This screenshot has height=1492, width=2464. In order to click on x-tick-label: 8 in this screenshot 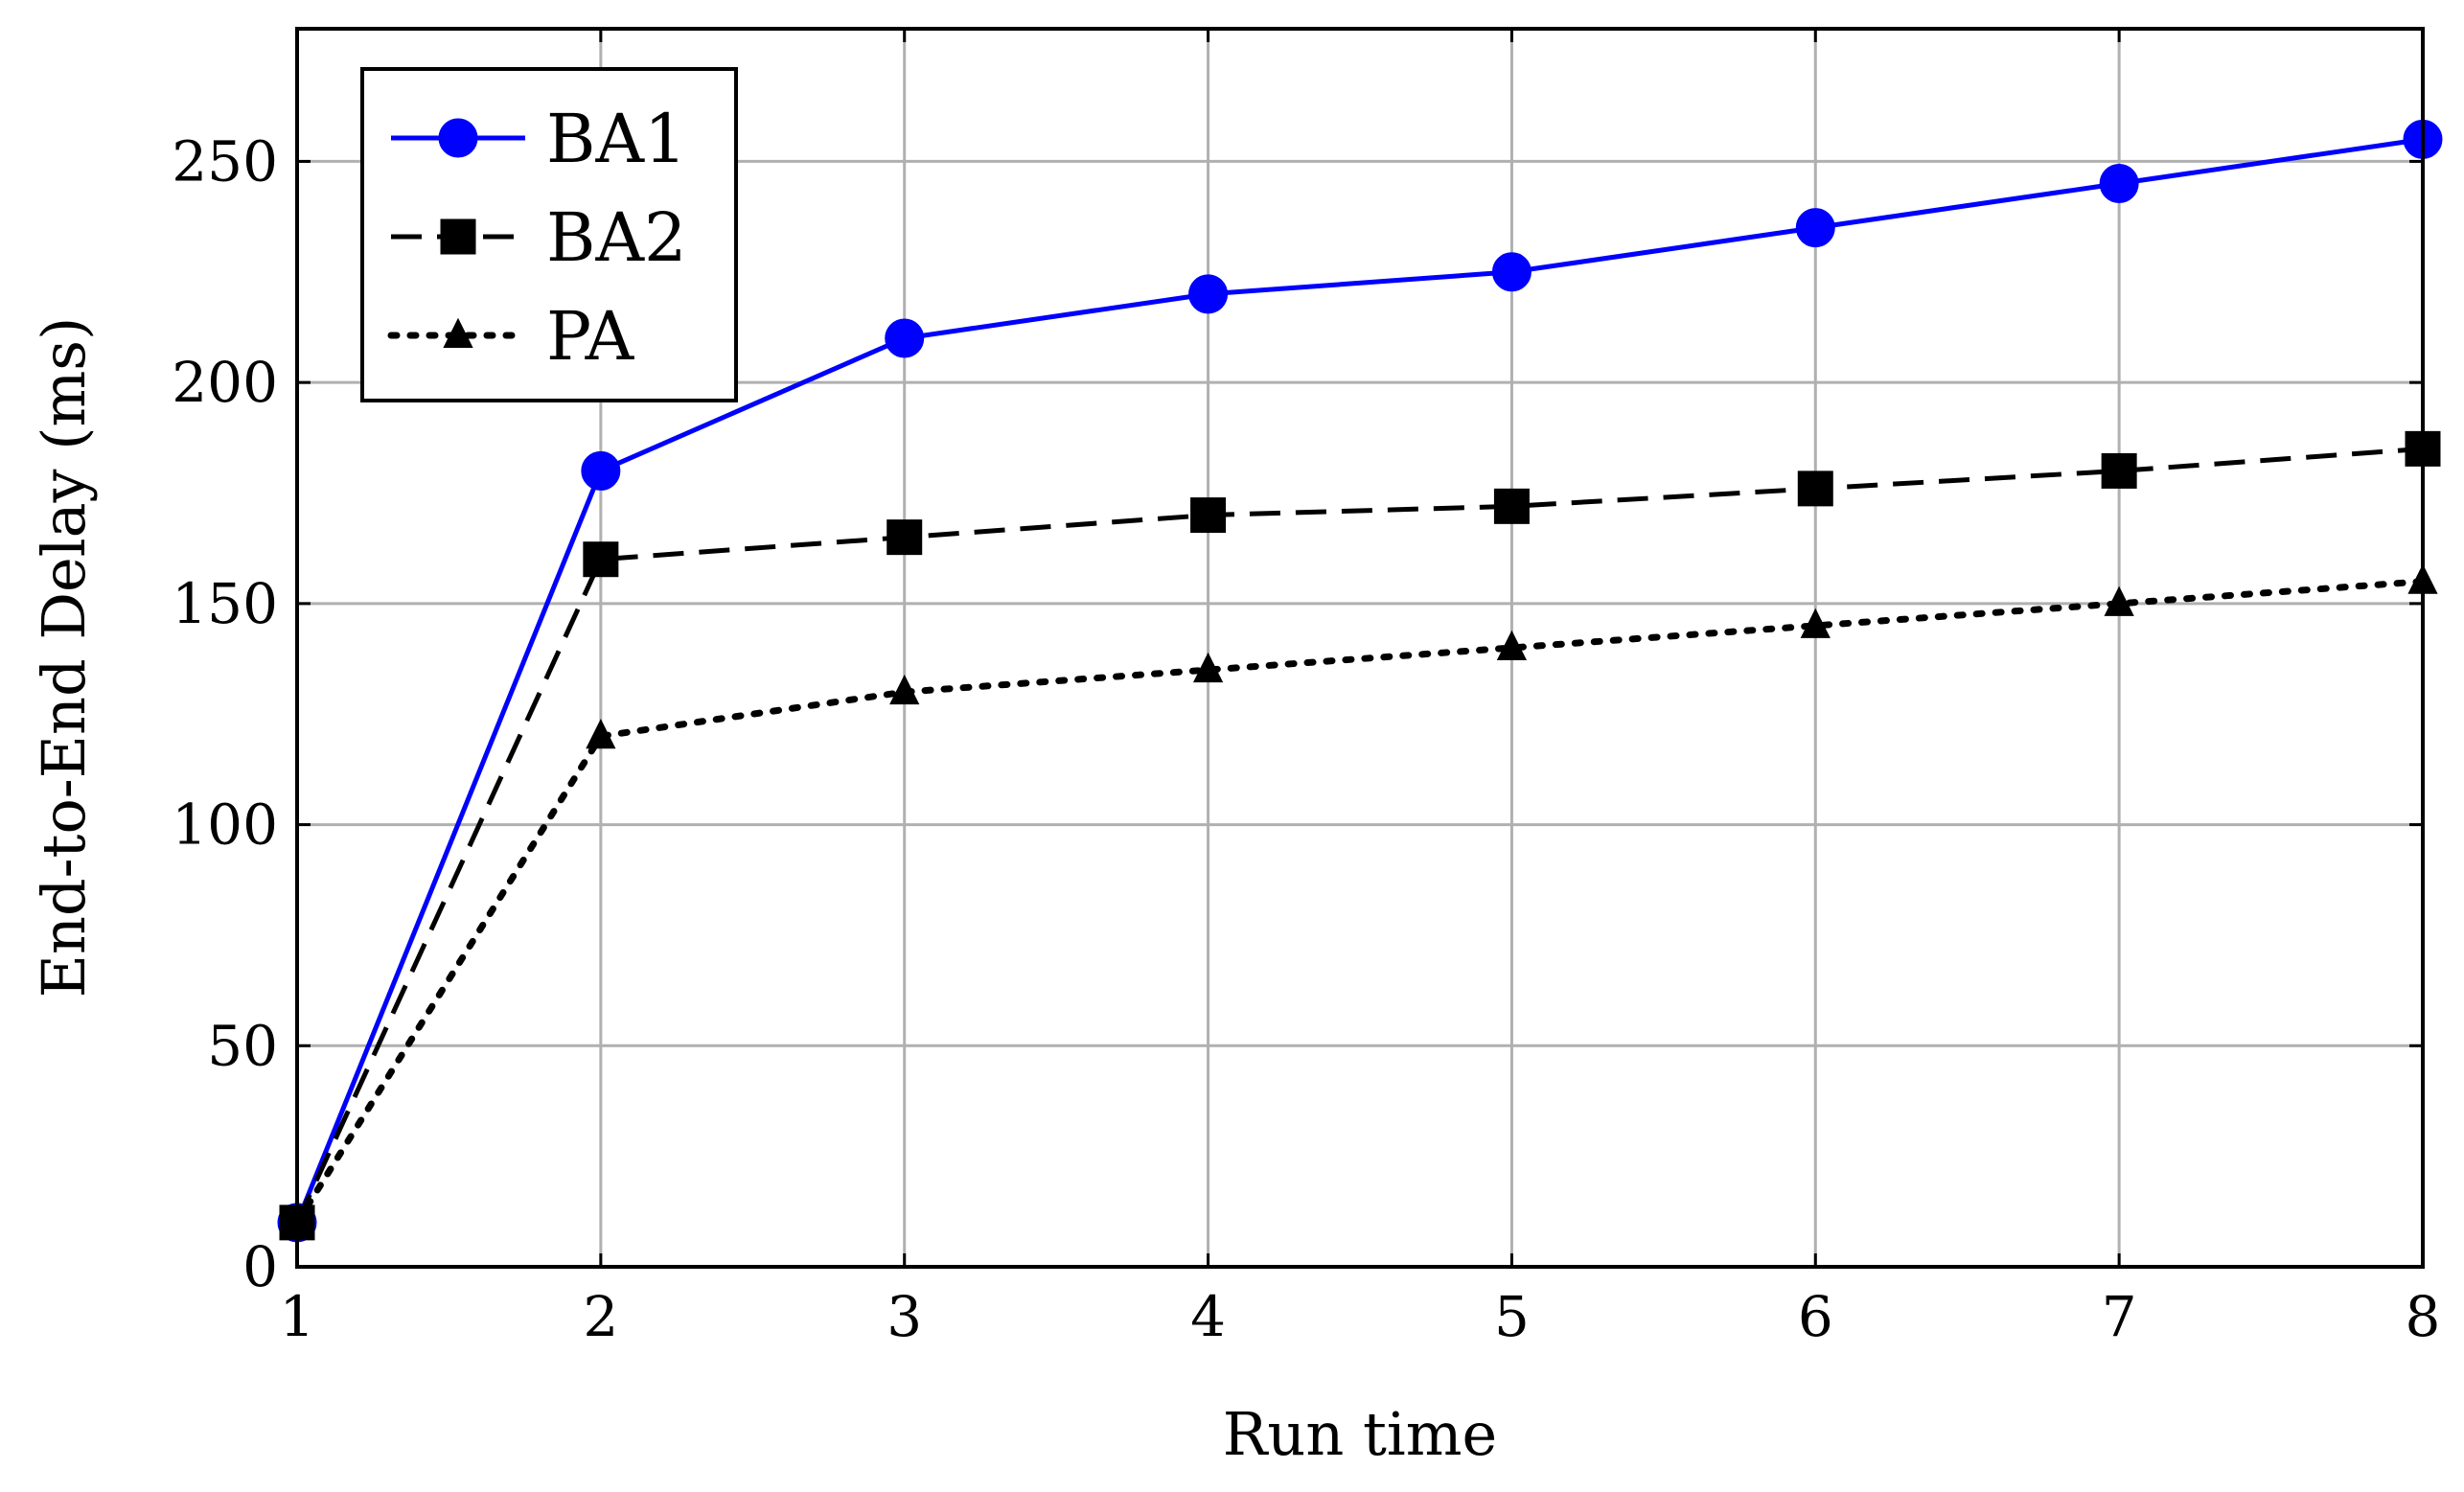, I will do `click(2423, 1317)`.